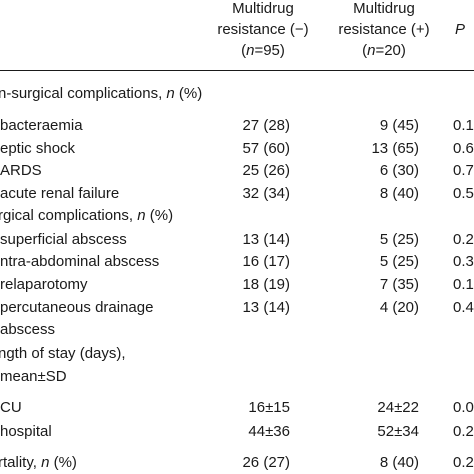 This screenshot has width=474, height=474. Describe the element at coordinates (237, 308) in the screenshot. I see `table-row: percutaneous drainage 13 (14) 4 (20) 0.4` at that location.